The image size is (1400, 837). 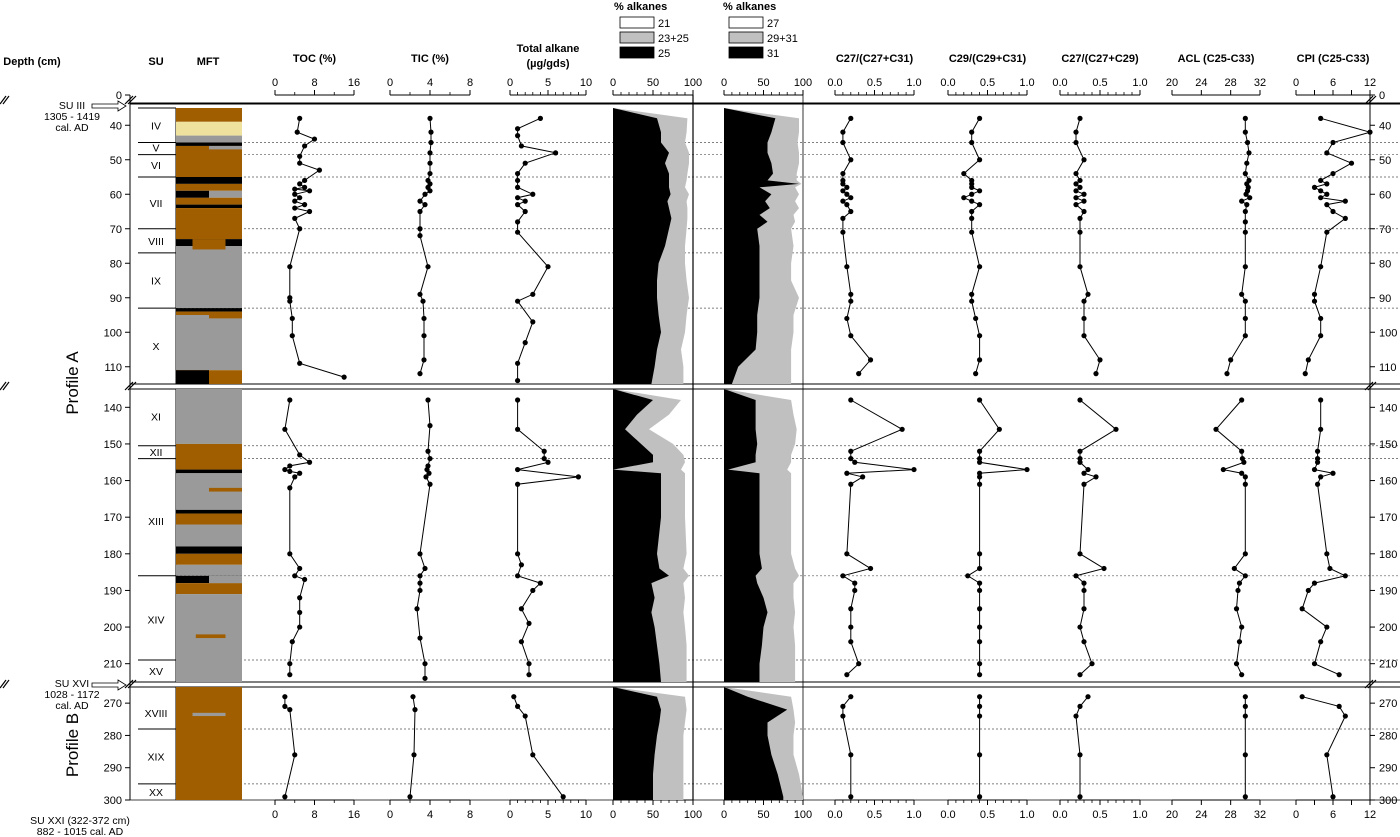 What do you see at coordinates (1385, 264) in the screenshot?
I see `depth-tick-label: 80` at bounding box center [1385, 264].